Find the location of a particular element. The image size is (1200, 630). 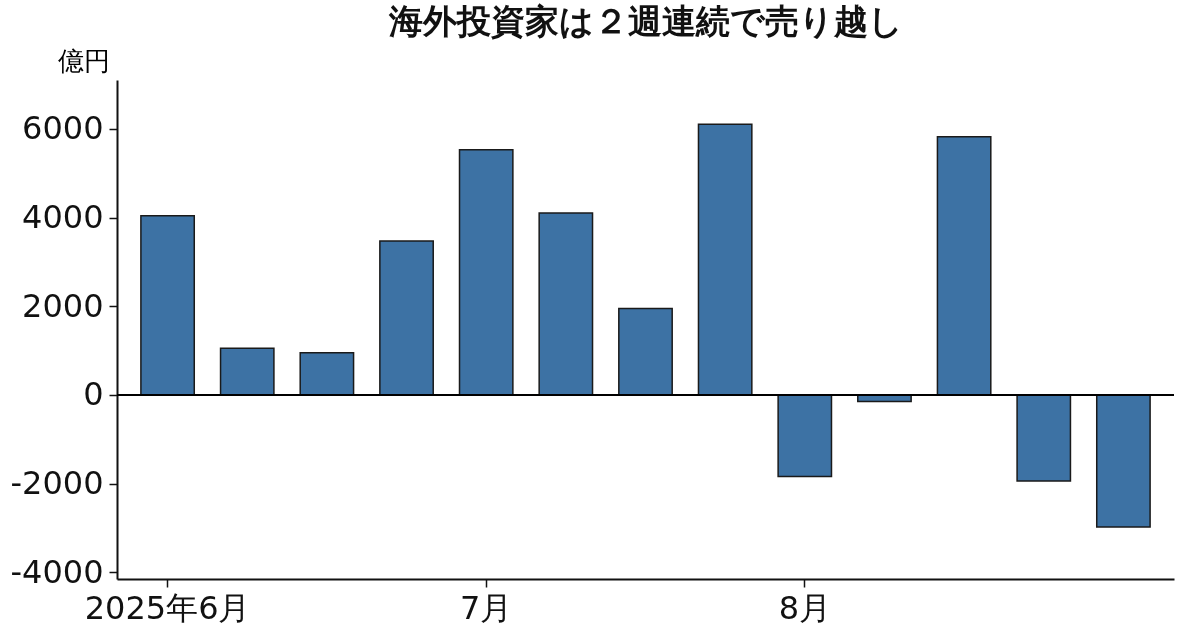

chart-title: 海外投資家は２週連続で売り越し is located at coordinates (645, 21).